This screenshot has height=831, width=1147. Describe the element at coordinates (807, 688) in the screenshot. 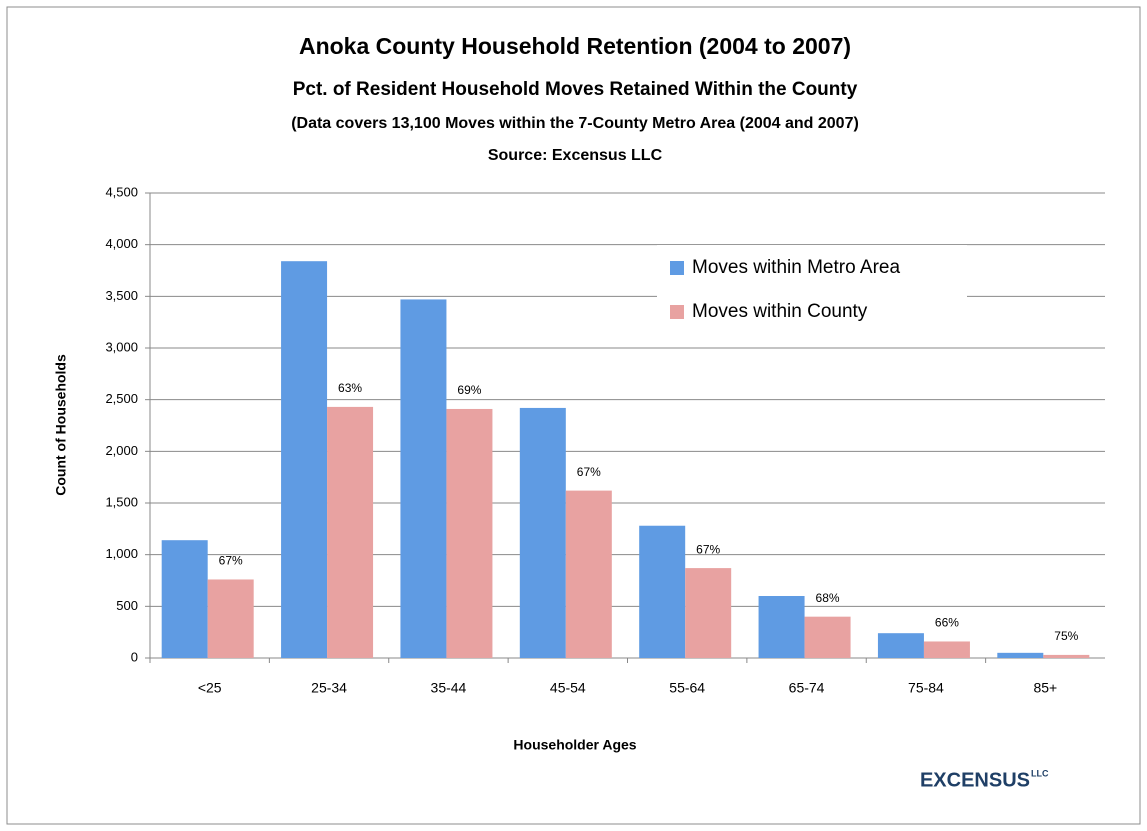

I see `x-tick-label: 65-74` at that location.